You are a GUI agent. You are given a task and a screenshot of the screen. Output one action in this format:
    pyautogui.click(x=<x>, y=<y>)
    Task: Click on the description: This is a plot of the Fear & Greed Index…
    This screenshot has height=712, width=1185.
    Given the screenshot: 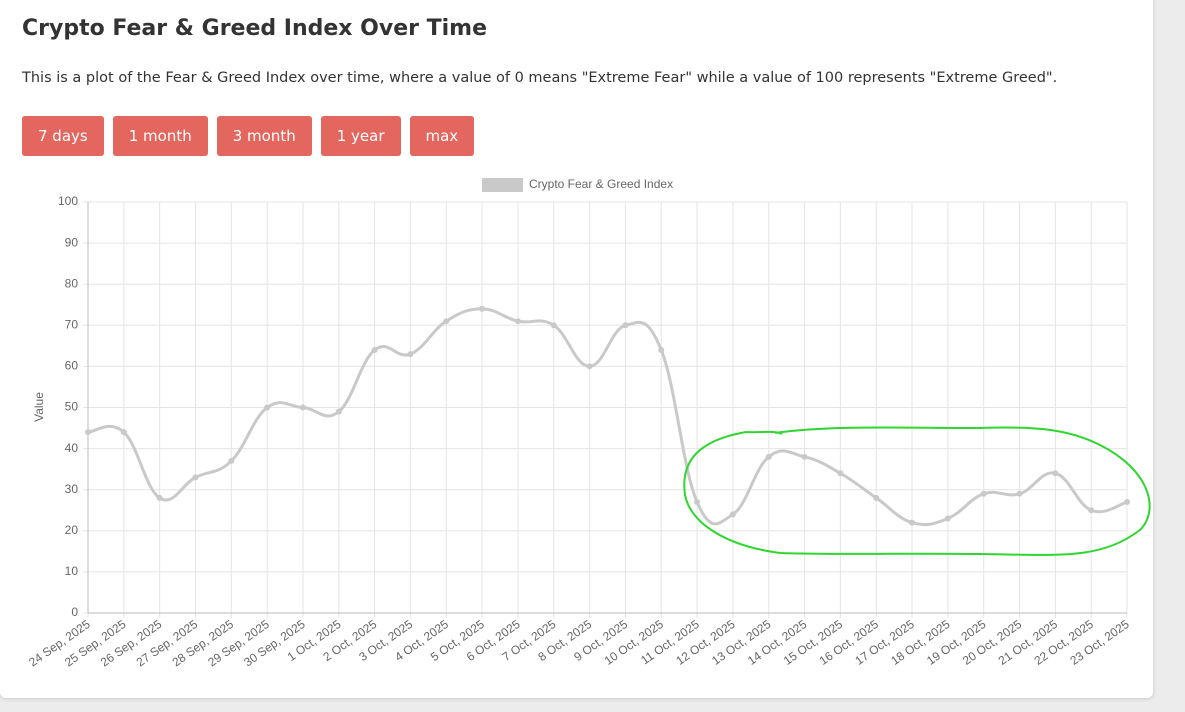 What is the action you would take?
    pyautogui.click(x=540, y=78)
    